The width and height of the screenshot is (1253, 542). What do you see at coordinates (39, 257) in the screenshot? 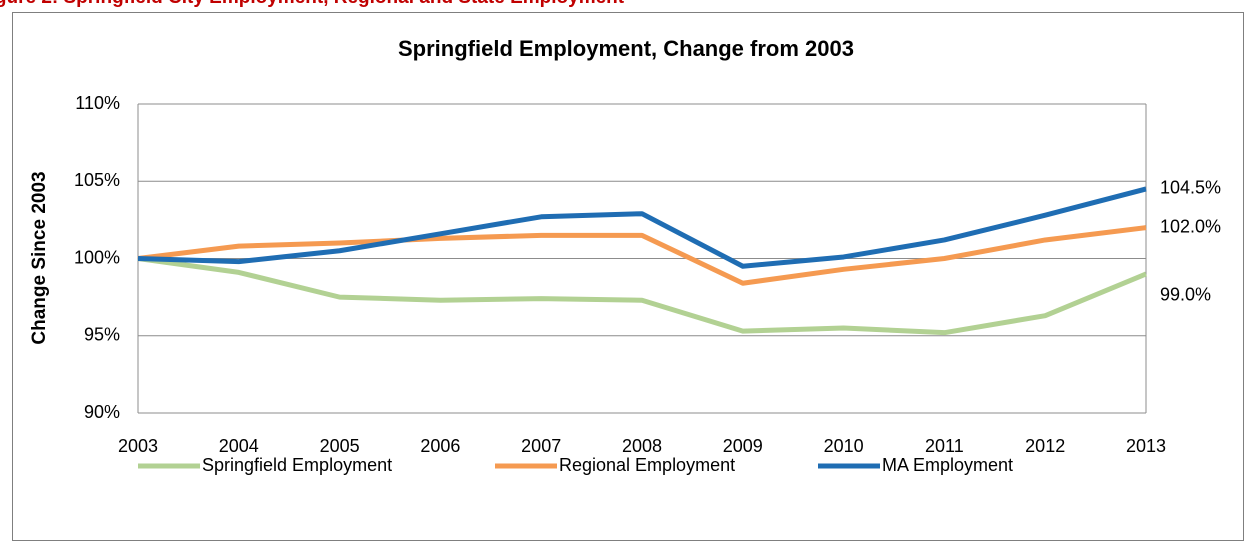
I see `y-axis-title: Change Since 2003` at bounding box center [39, 257].